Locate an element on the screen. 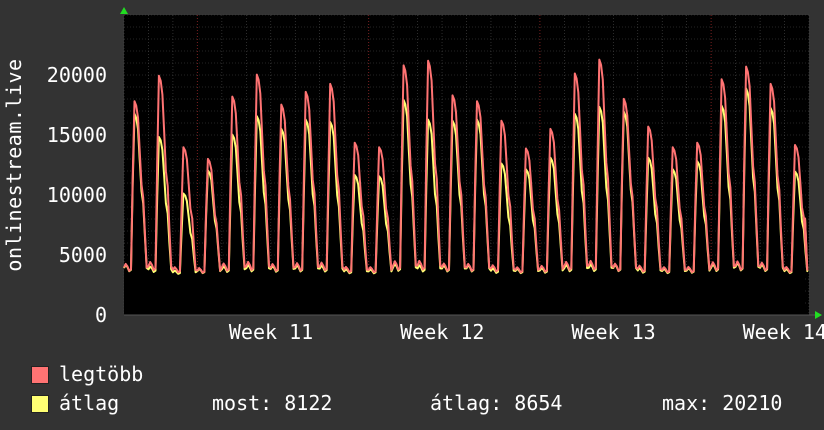  y-tick-label: 15000 is located at coordinates (77, 135).